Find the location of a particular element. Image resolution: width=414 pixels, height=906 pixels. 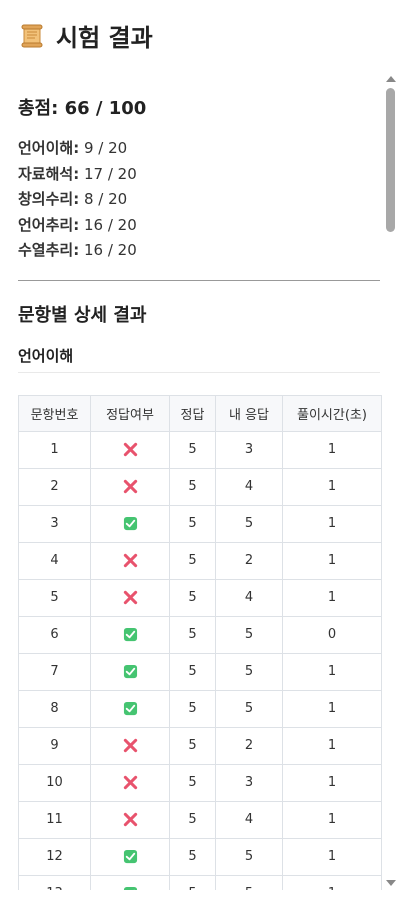

table-header-row: 문항번호 정답여부 정답 내 응답 풀이시간(초) is located at coordinates (200, 413).